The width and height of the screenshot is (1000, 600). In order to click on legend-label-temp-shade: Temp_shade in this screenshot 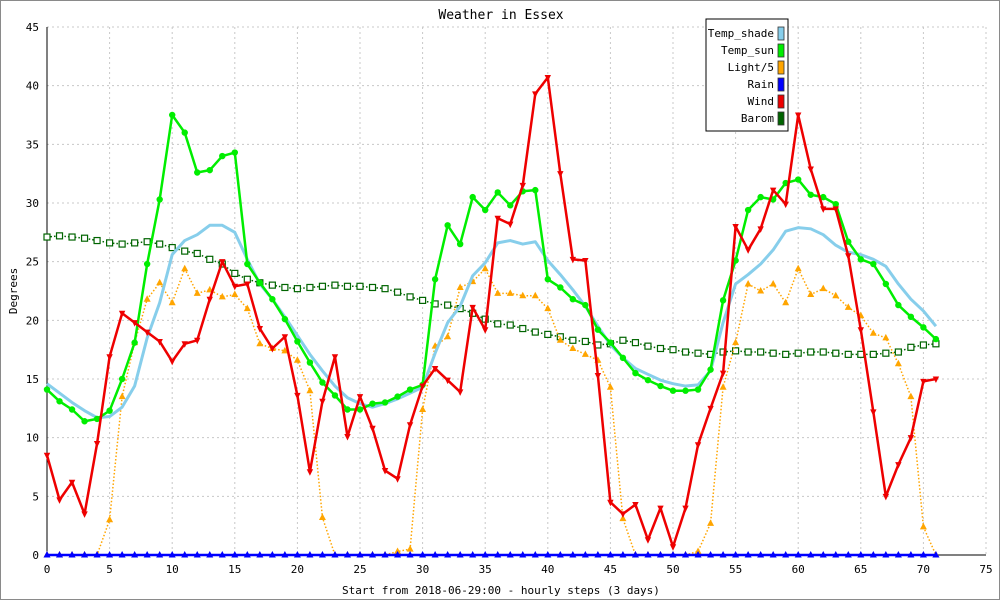, I will do `click(741, 33)`.